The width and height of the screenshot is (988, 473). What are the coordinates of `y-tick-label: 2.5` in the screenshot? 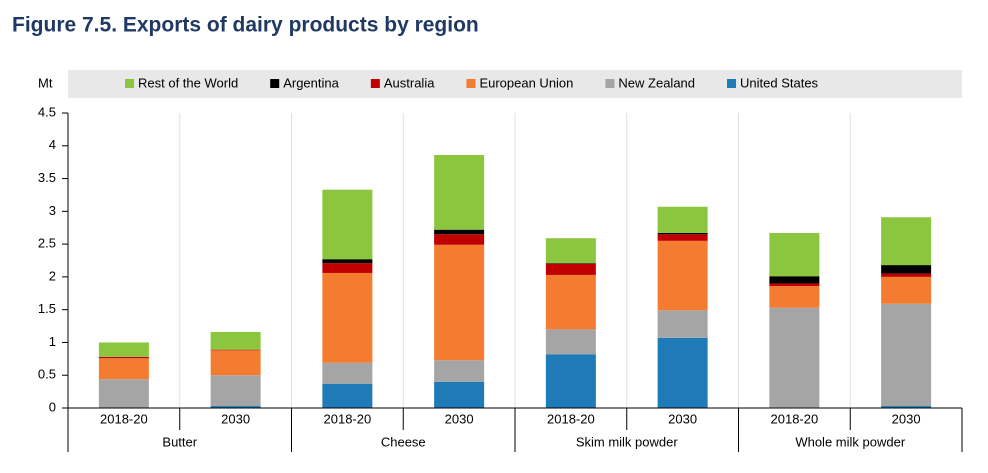 It's located at (47, 243).